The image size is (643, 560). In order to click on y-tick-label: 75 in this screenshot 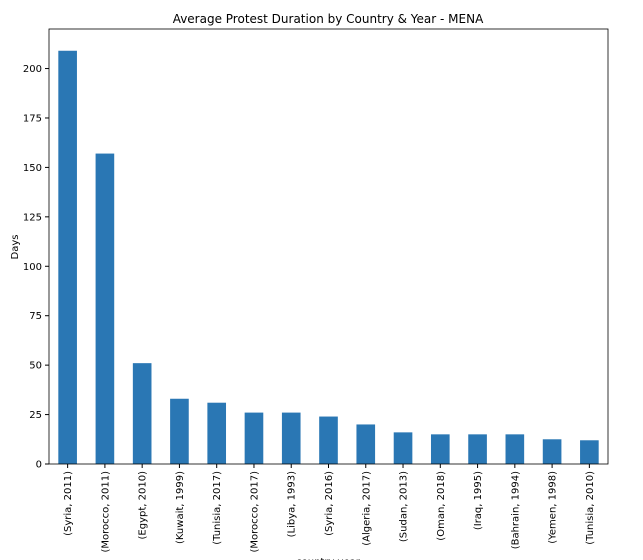, I will do `click(35, 316)`.